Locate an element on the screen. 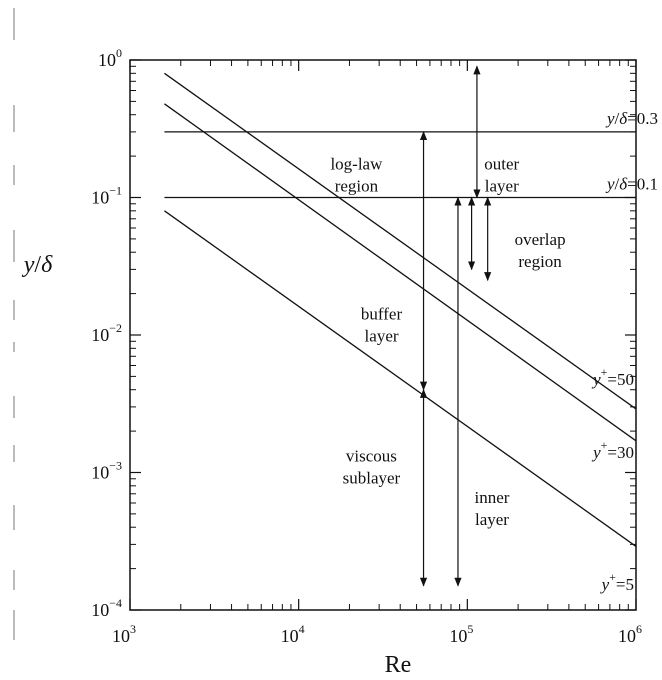  series-label-val: =5 is located at coordinates (625, 584).